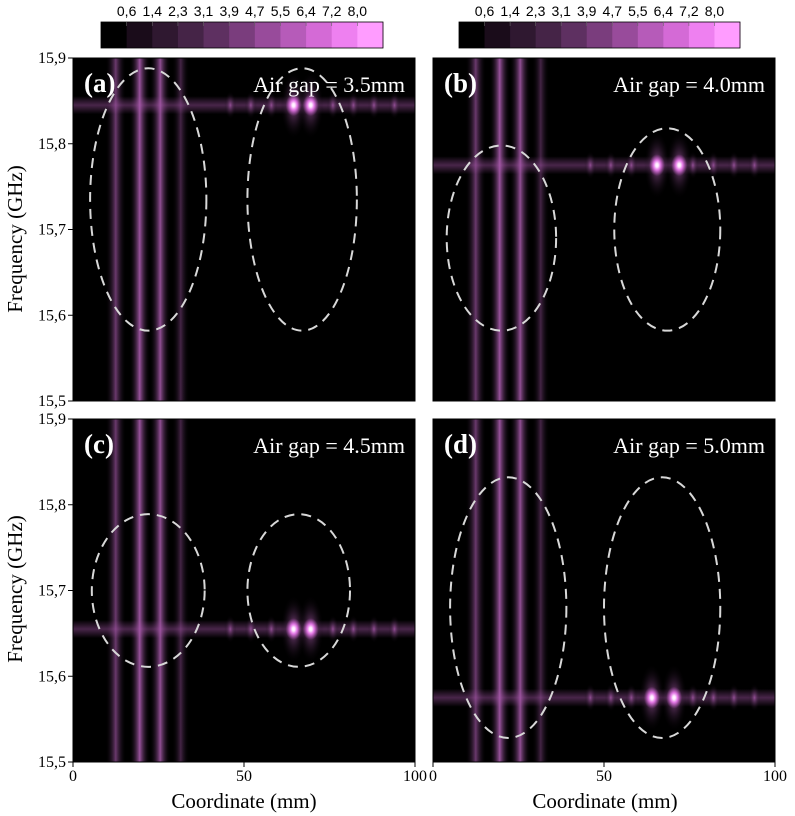 This screenshot has height=816, width=795. I want to click on x-ticks-right: 0 50 100, so click(608, 773).